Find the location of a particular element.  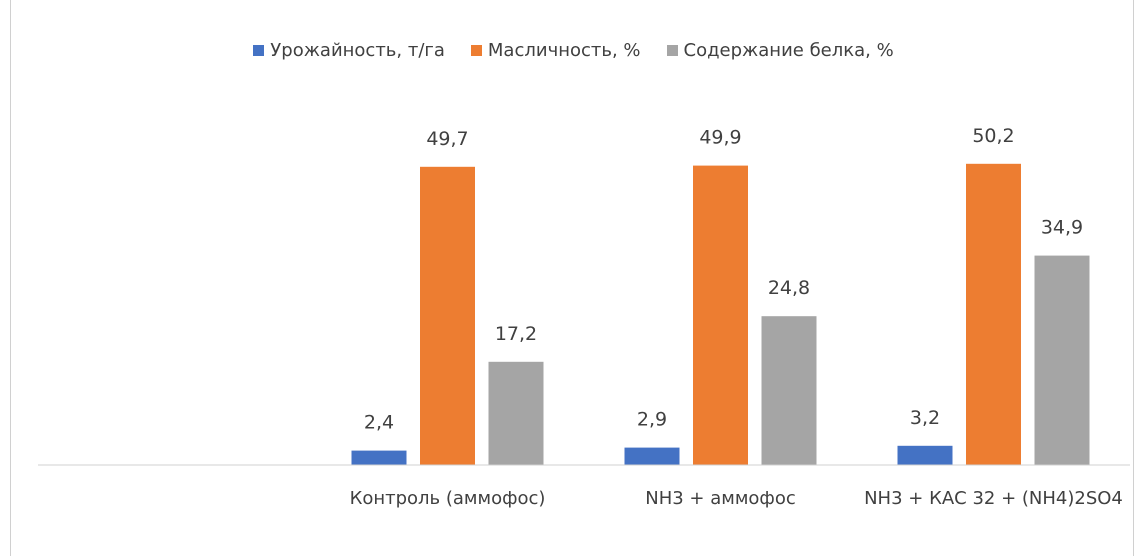

value-label: 17,2 is located at coordinates (516, 334).